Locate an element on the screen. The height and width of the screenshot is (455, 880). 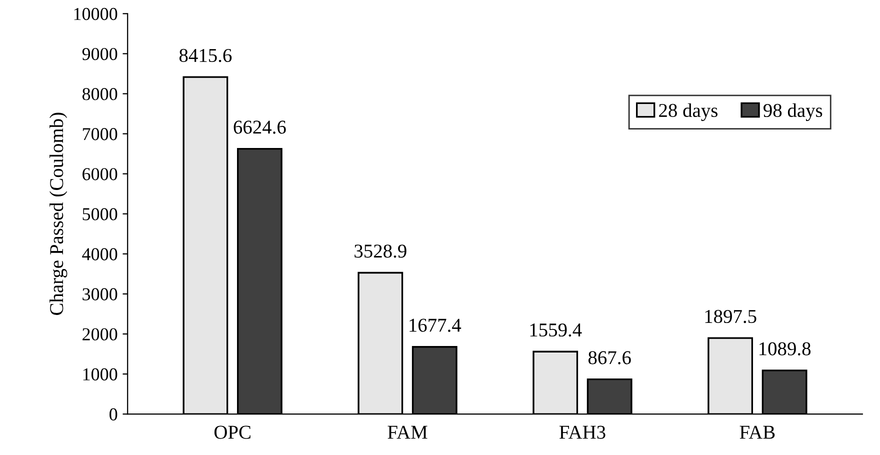
y-tick-label: 1000 is located at coordinates (100, 374).